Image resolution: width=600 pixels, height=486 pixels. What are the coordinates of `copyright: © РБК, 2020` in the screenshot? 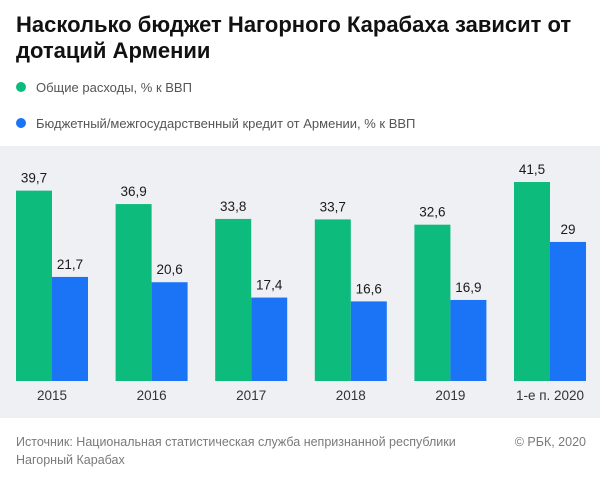 It's located at (550, 442).